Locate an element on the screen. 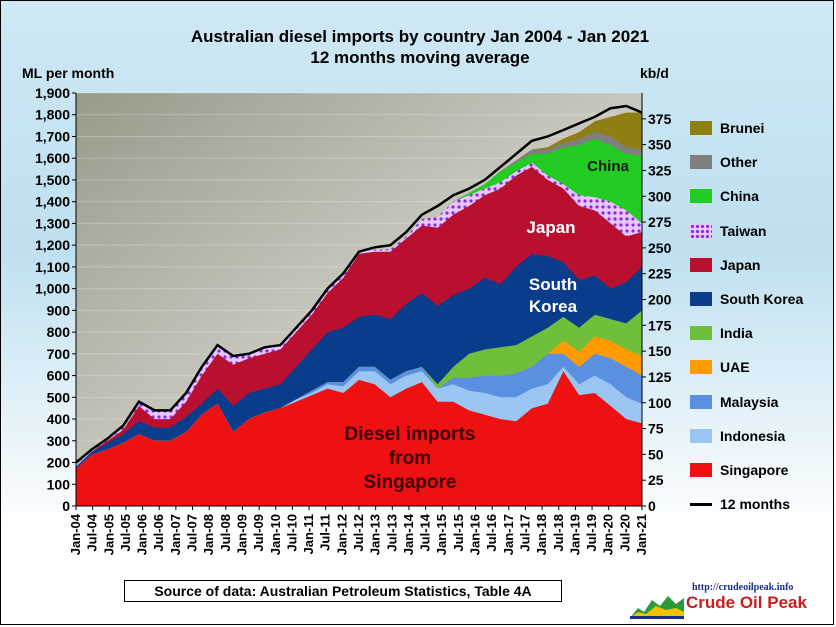 The image size is (836, 627). x-tick-label: Jan-17 is located at coordinates (508, 534).